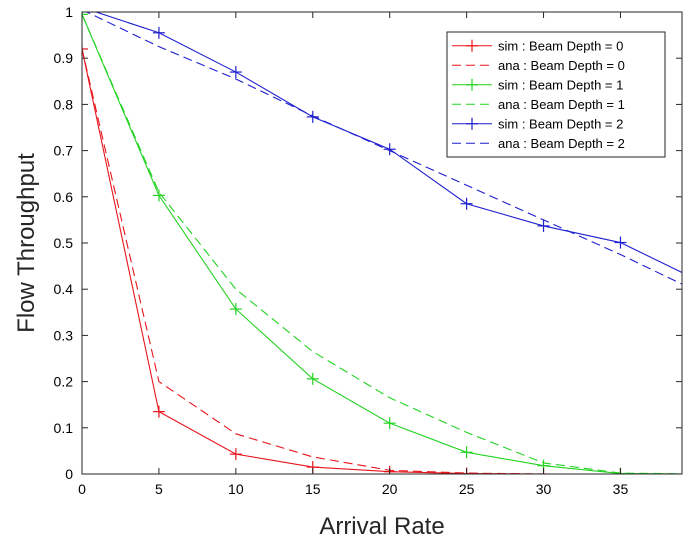  I want to click on legend-entry: sim : Beam Depth = 0, so click(537, 45).